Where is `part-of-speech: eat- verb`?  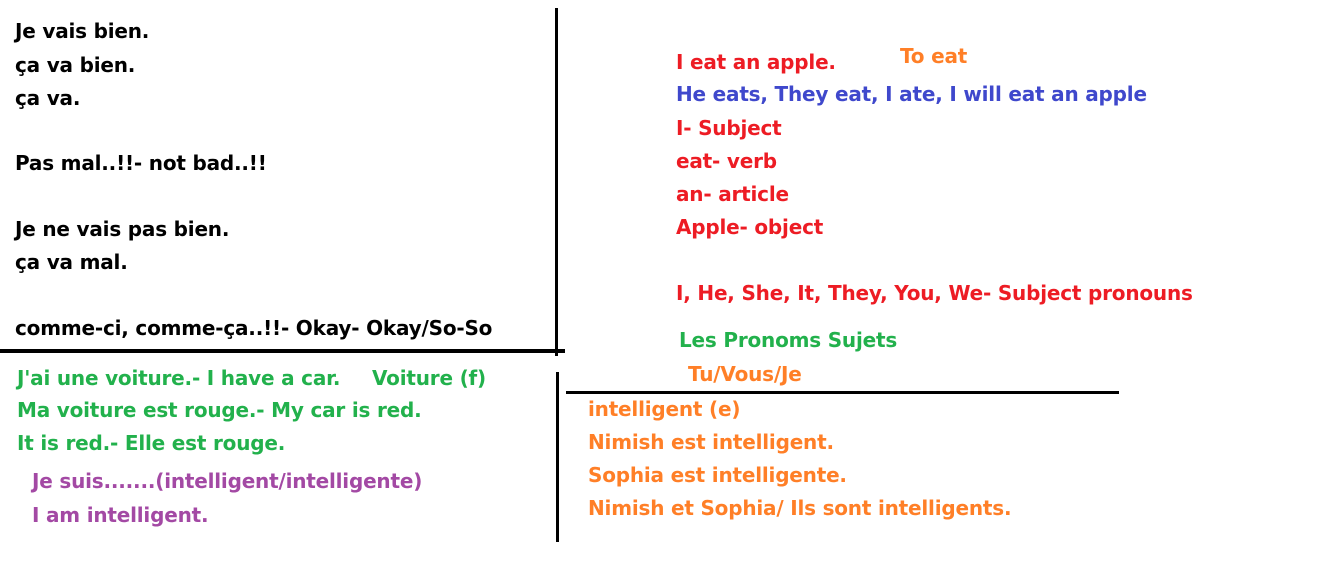 part-of-speech: eat- verb is located at coordinates (726, 161).